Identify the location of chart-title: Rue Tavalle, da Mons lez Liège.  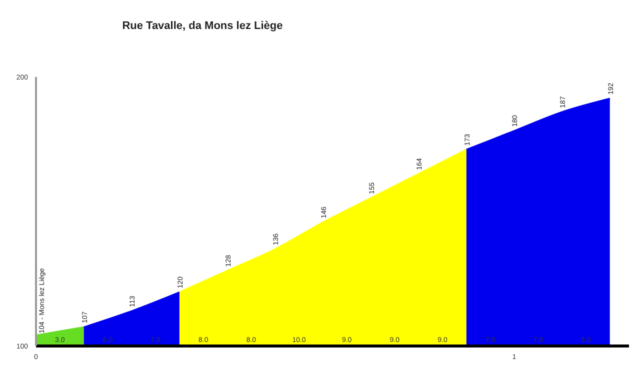
(202, 26).